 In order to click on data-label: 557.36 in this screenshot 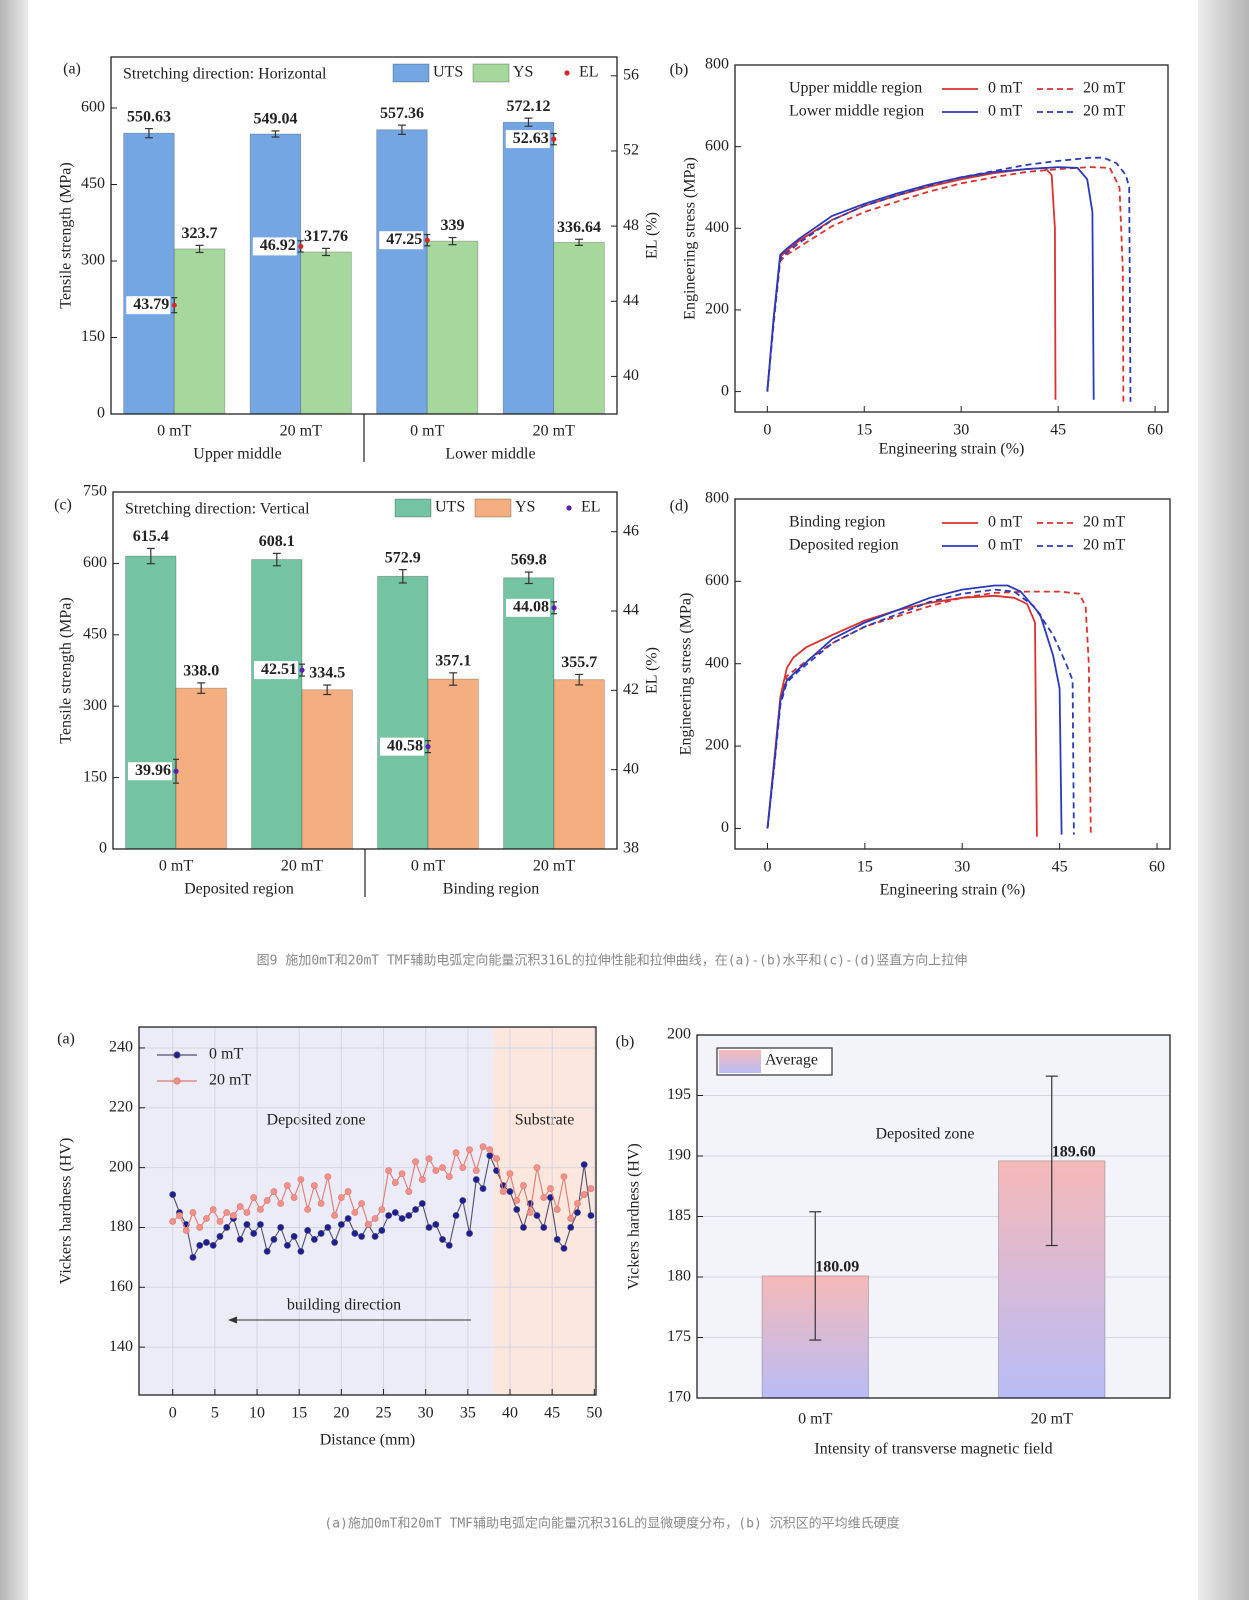, I will do `click(402, 113)`.